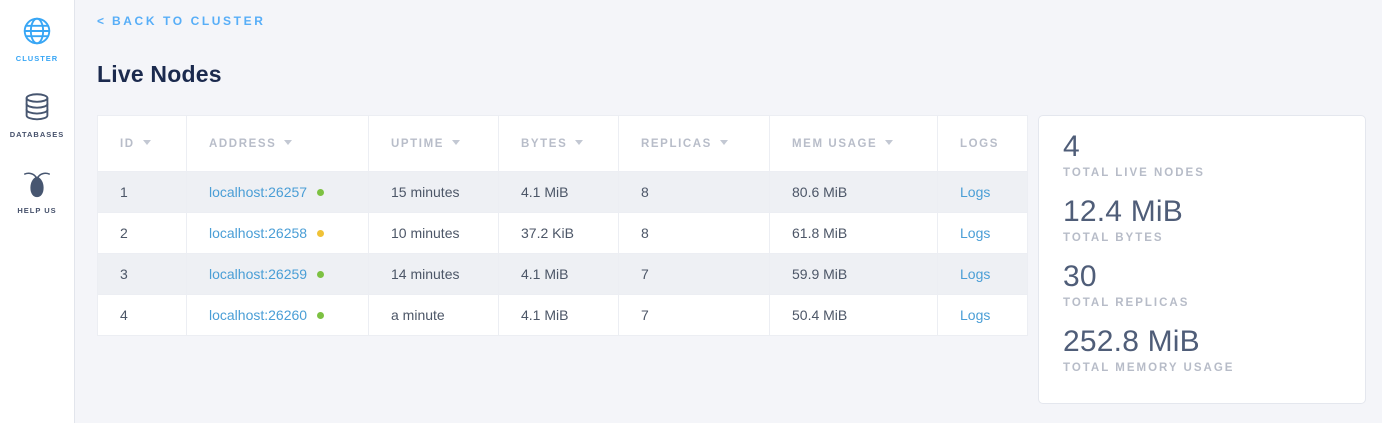  Describe the element at coordinates (142, 233) in the screenshot. I see `cell-node-id: 2` at that location.